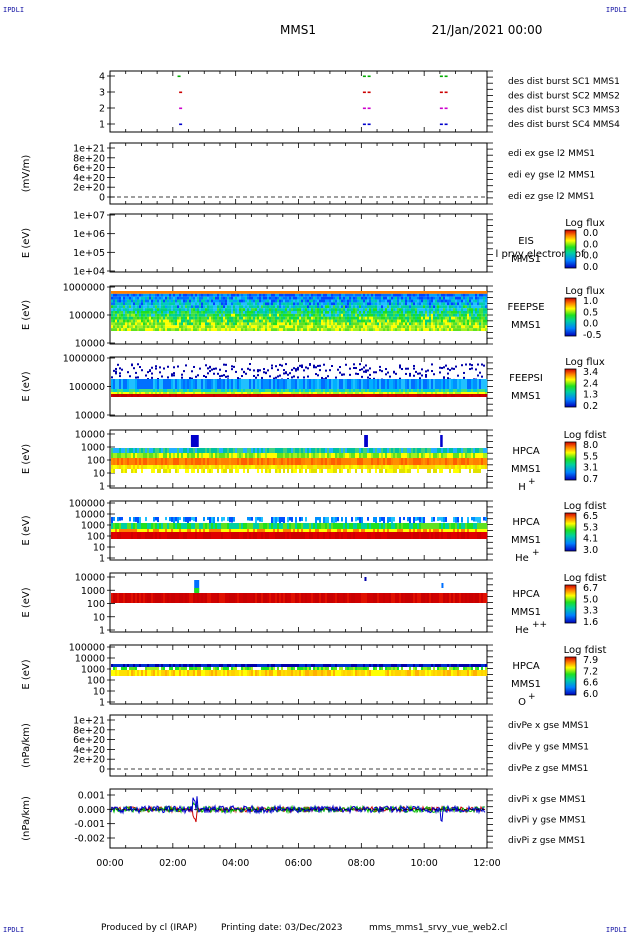 Image resolution: width=630 pixels, height=934 pixels. Describe the element at coordinates (84, 288) in the screenshot. I see `feepse-ytick-label: 1000000` at that location.